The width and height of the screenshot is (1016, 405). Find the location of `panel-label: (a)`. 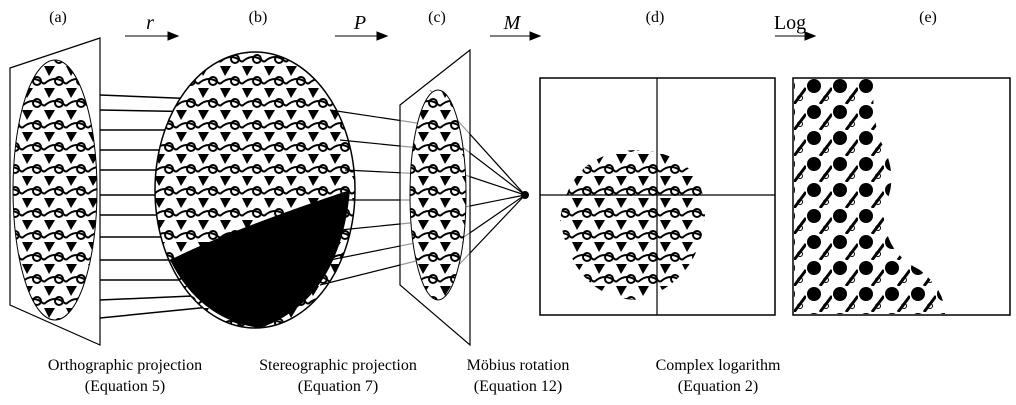

panel-label: (a) is located at coordinates (58, 17).